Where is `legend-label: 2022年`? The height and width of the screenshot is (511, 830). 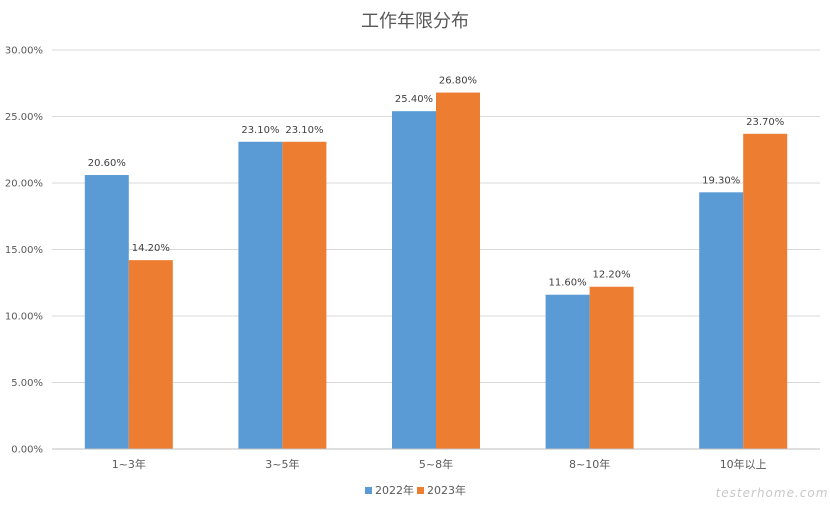
legend-label: 2022年 is located at coordinates (394, 490).